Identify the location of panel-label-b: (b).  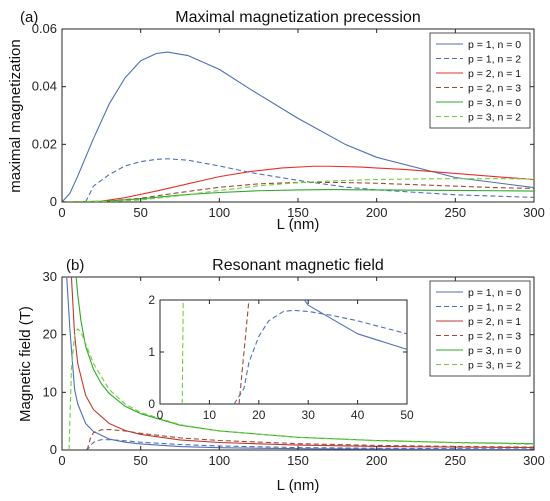
(75, 265).